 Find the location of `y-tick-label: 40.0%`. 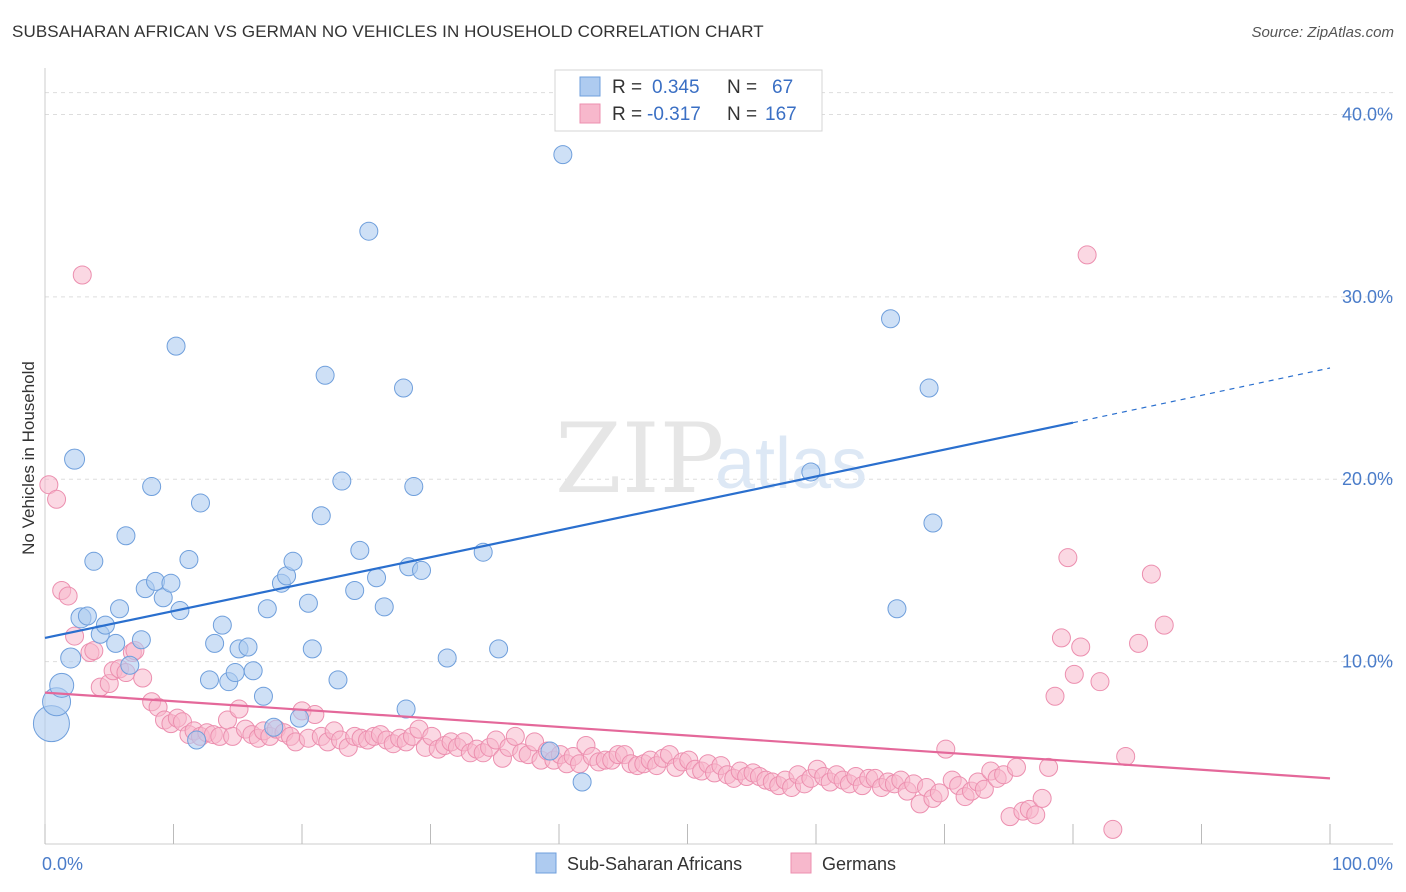

y-tick-label: 40.0% is located at coordinates (1367, 114).